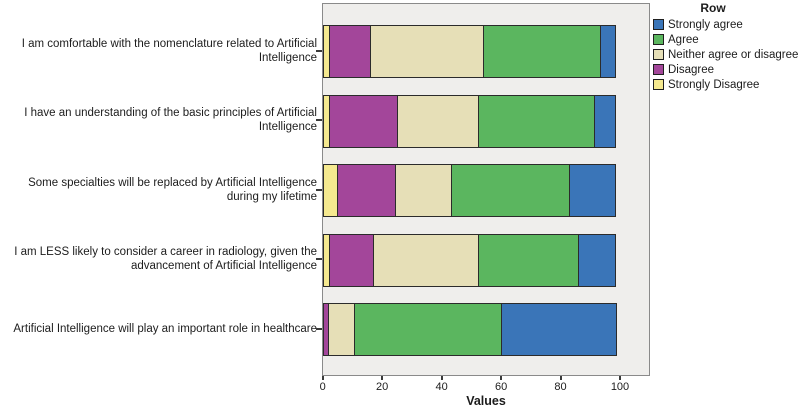 The image size is (800, 411). I want to click on x-axis-title: Values, so click(486, 401).